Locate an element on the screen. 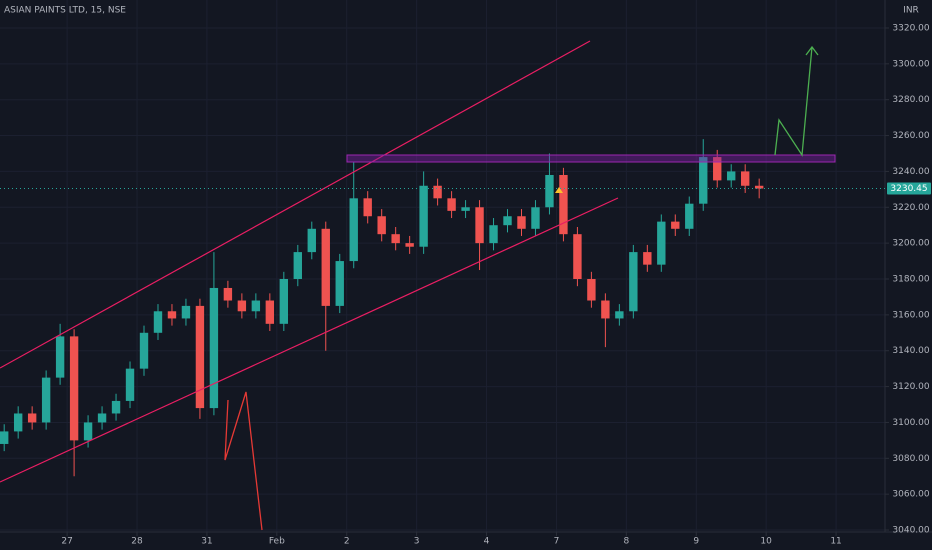  last-price-box is located at coordinates (909, 188).